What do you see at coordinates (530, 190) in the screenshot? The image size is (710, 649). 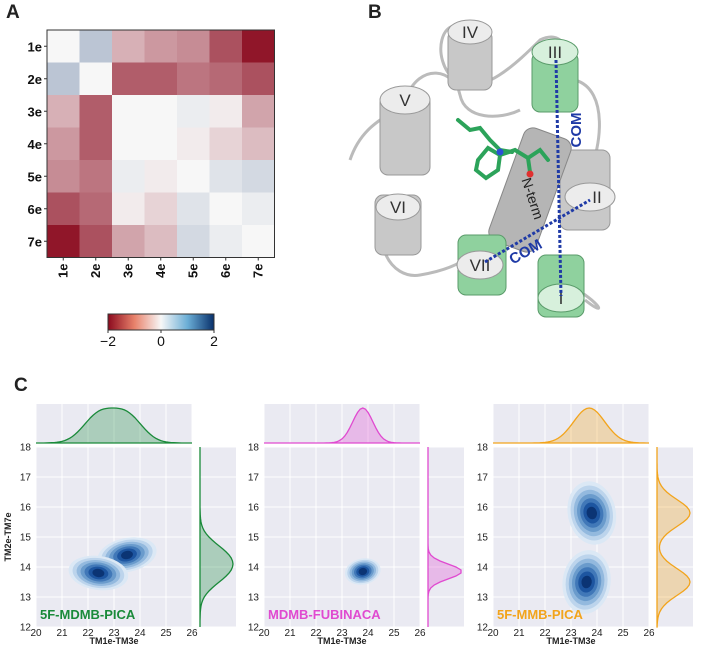 I see `nterm-helix` at bounding box center [530, 190].